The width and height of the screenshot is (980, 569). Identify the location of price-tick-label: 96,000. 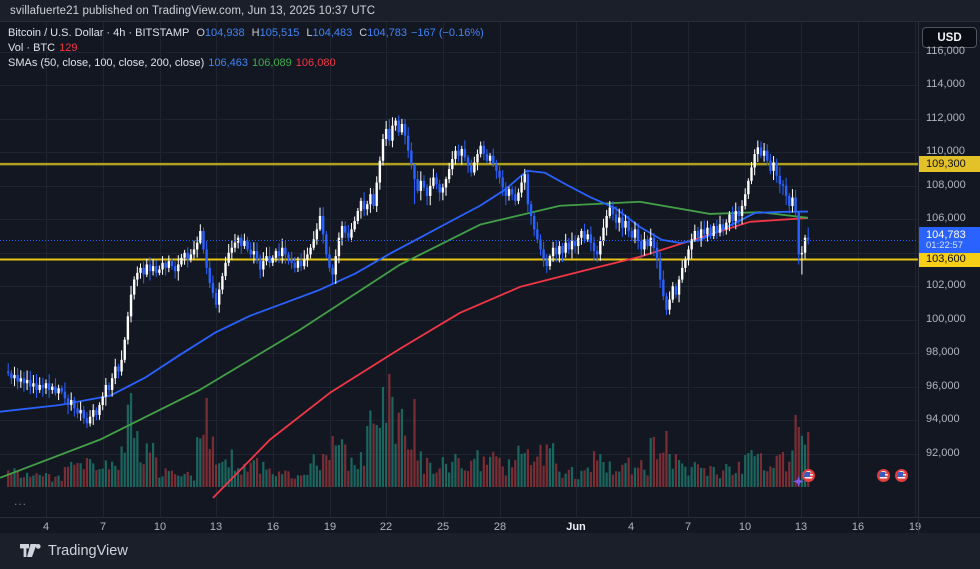
(943, 385).